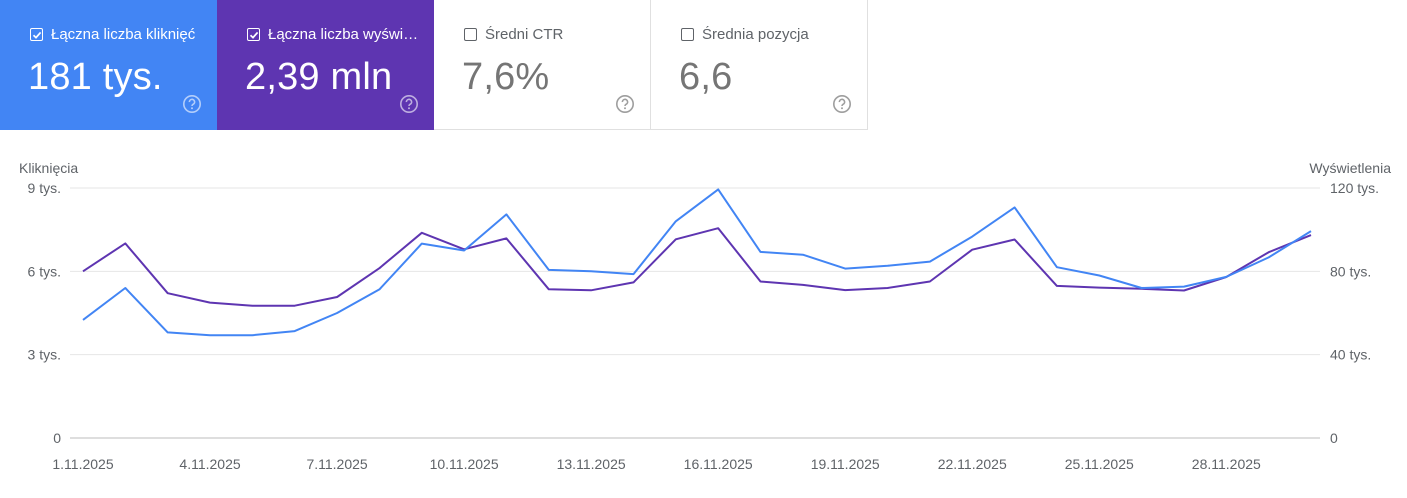  I want to click on left-tick-label: 0, so click(57, 438).